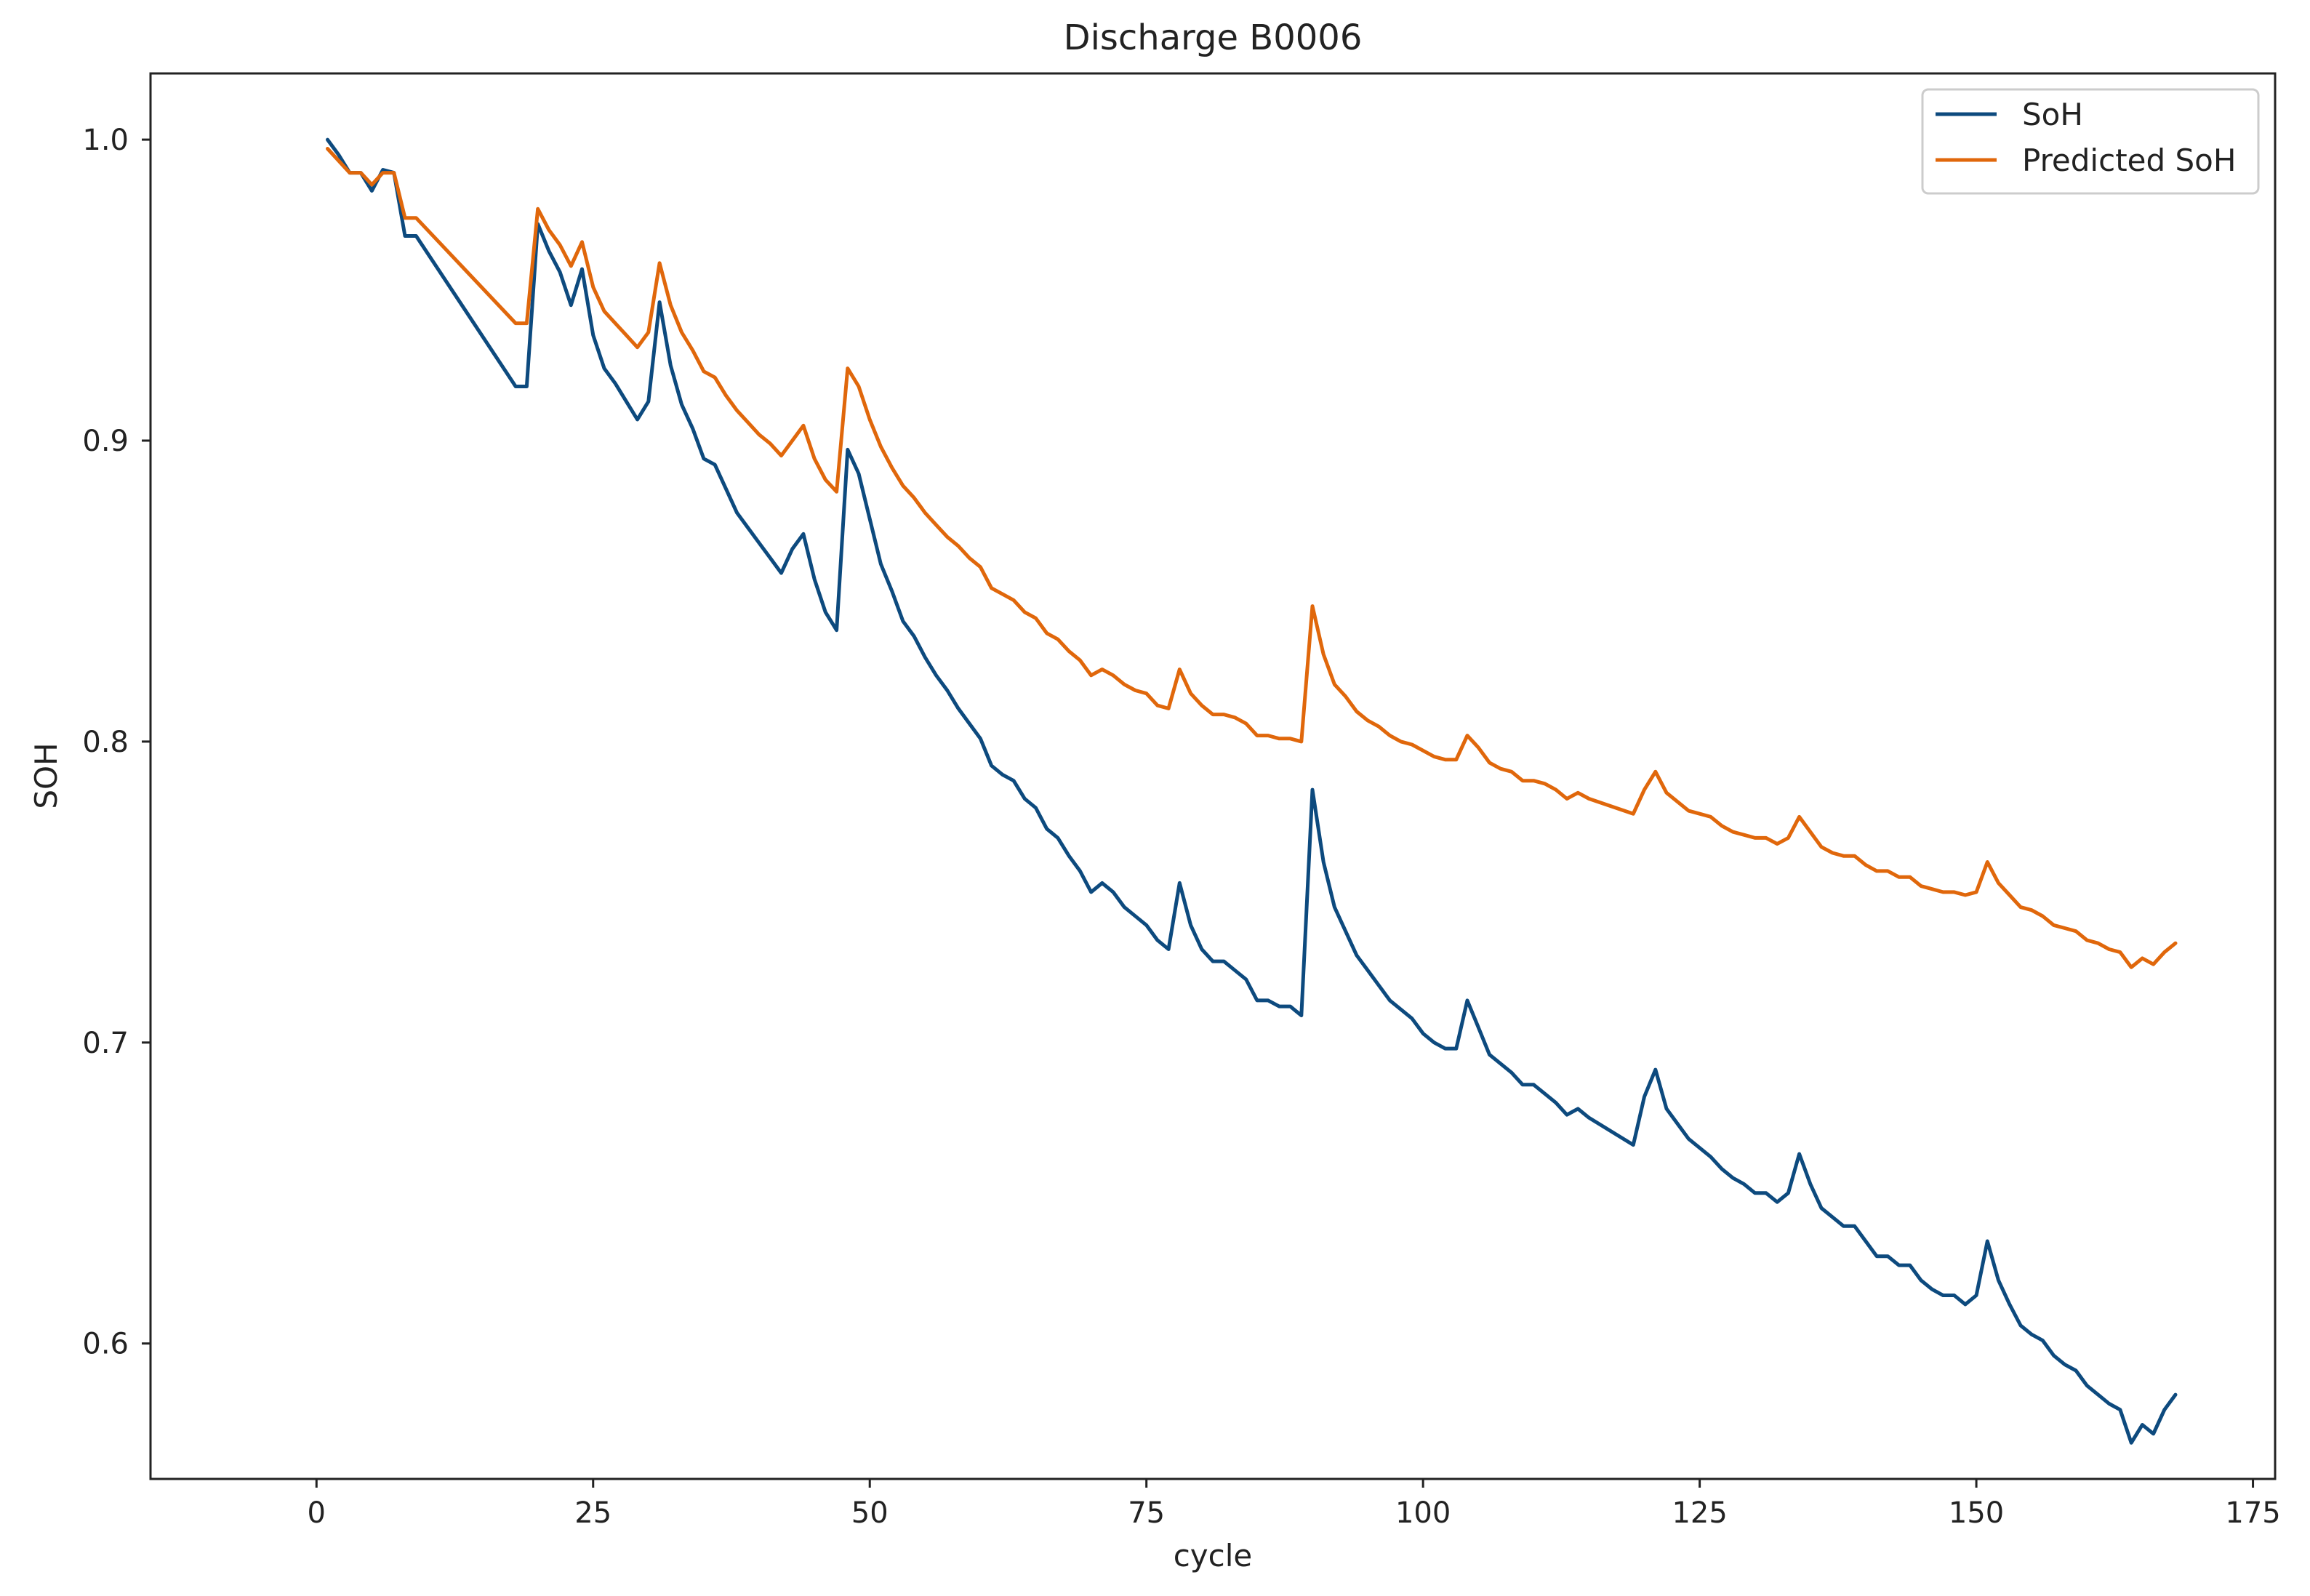  Describe the element at coordinates (1213, 38) in the screenshot. I see `chart-title: Discharge B0006` at that location.